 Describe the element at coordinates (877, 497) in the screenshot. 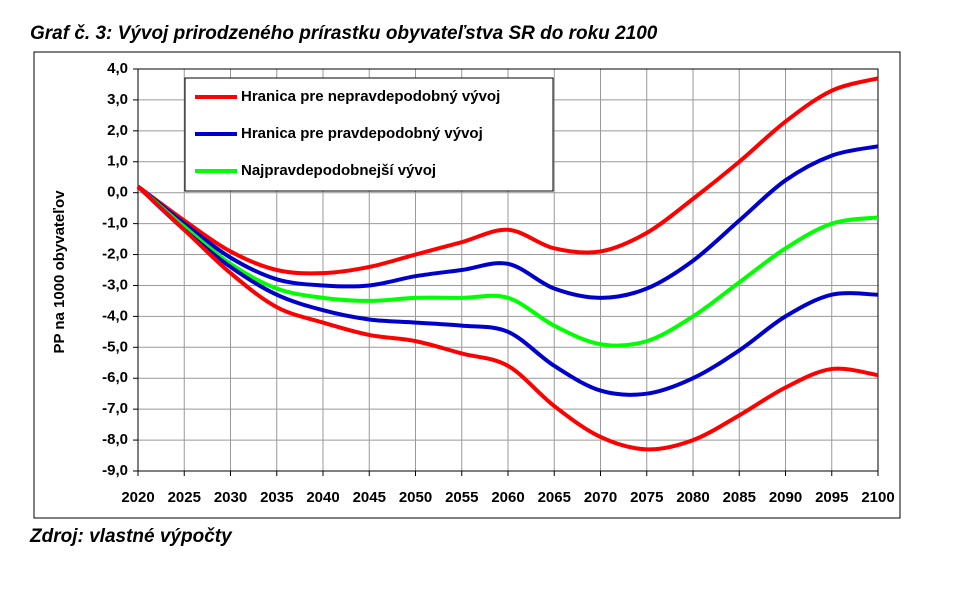

I see `x-tick-label: 2100` at that location.